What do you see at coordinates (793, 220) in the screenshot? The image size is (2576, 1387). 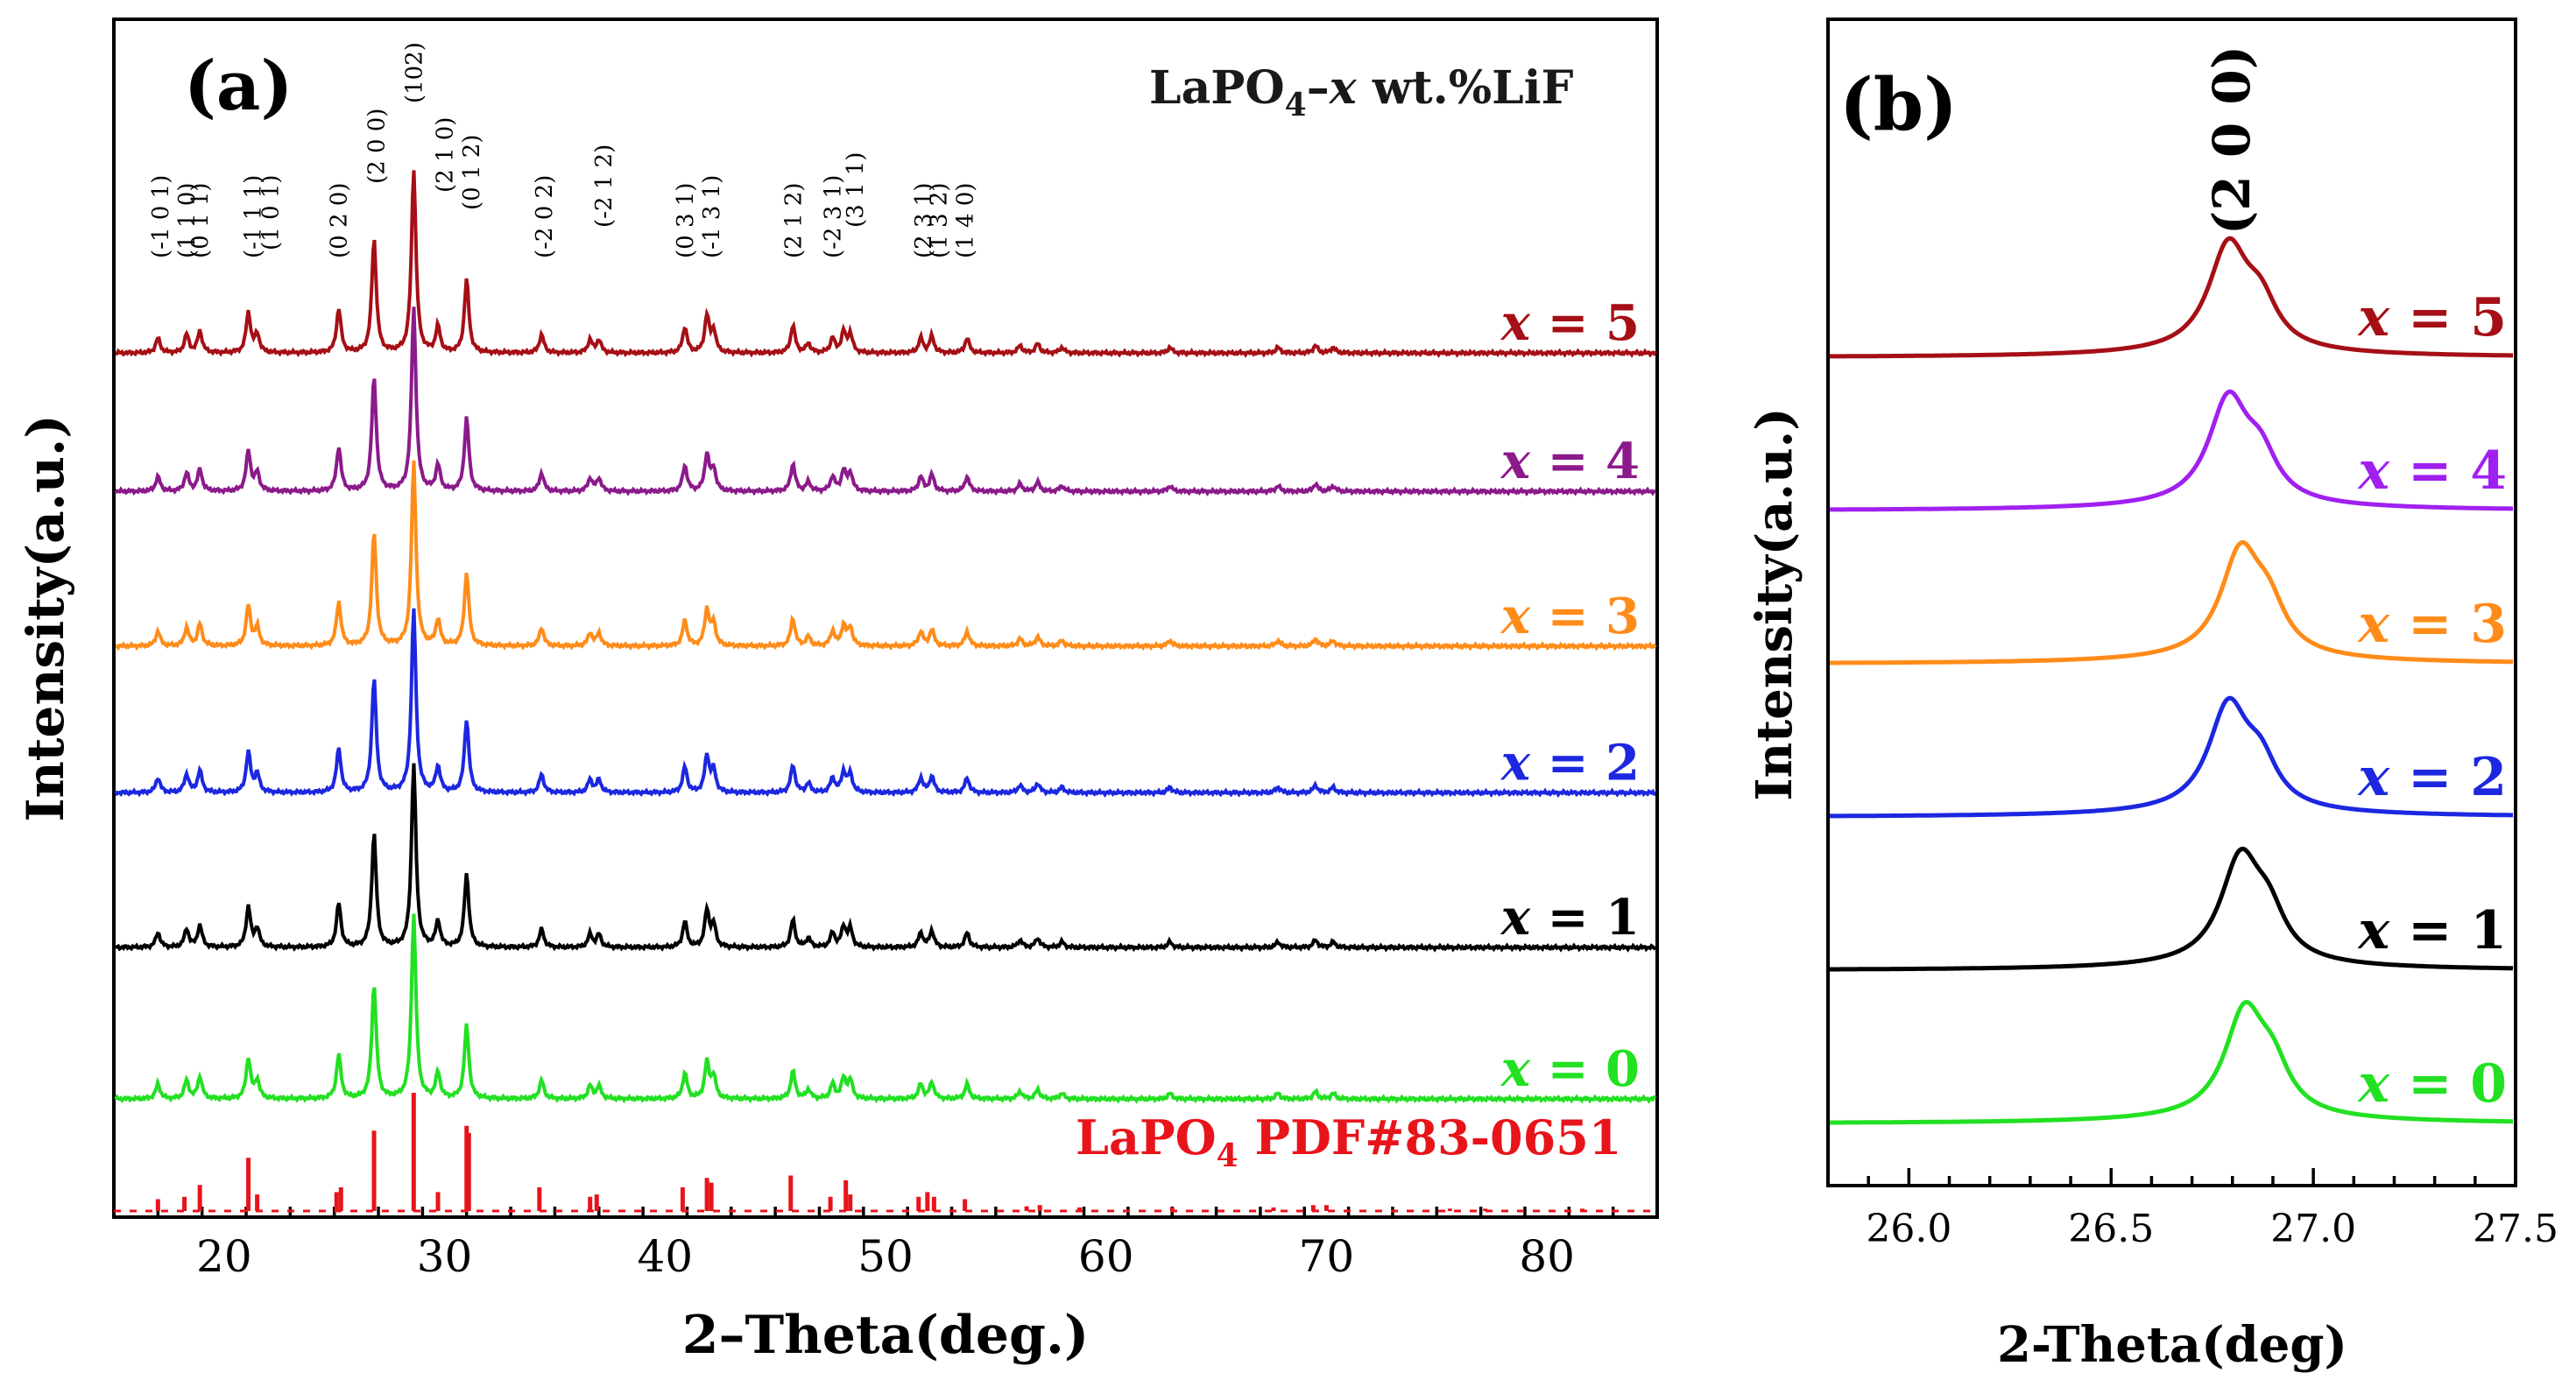 I see `hkl-label: (2 1 2)` at bounding box center [793, 220].